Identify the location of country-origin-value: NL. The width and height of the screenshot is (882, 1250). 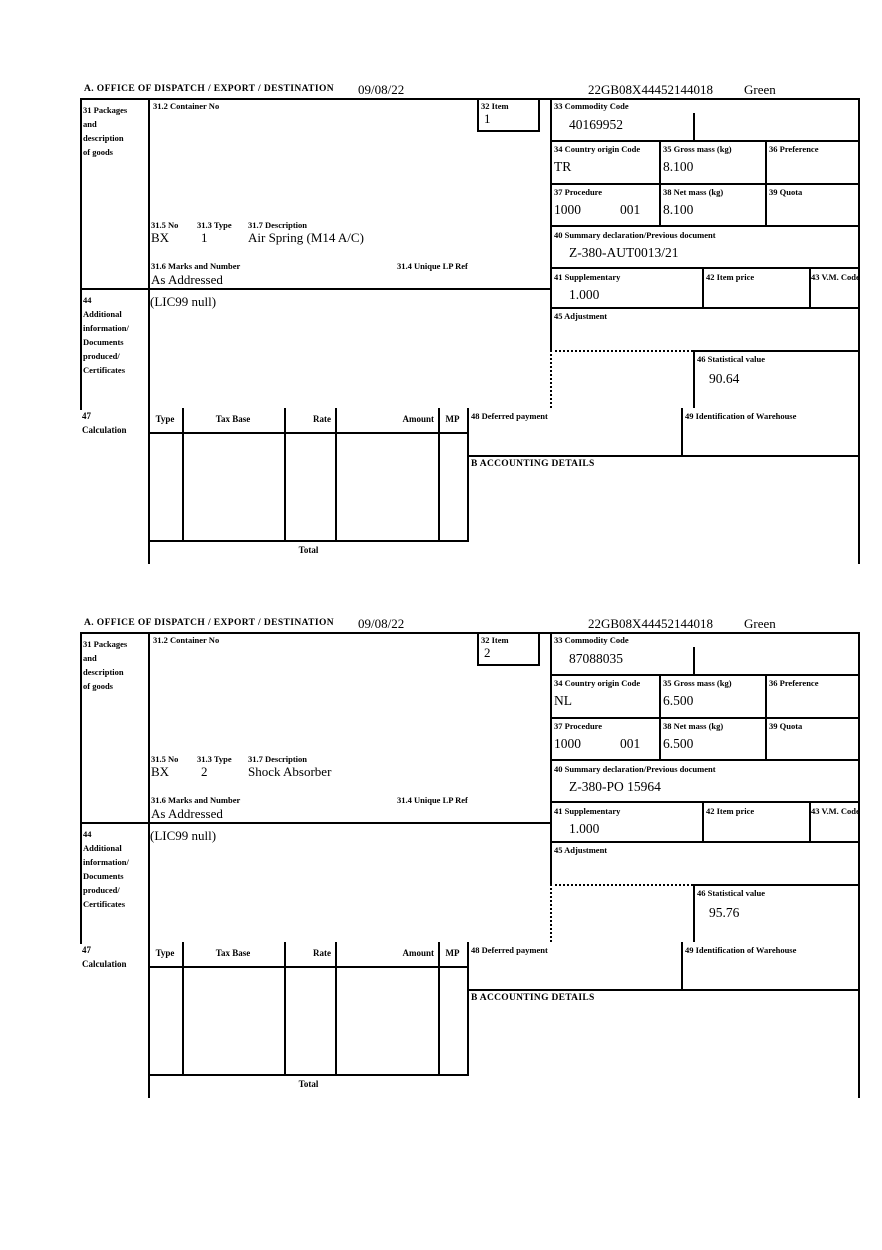
(563, 700).